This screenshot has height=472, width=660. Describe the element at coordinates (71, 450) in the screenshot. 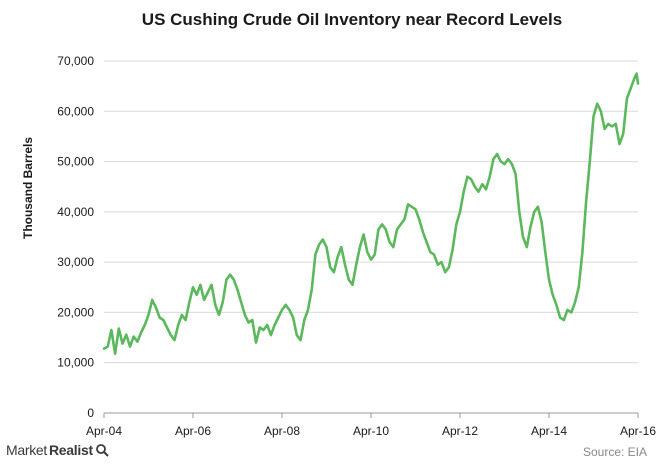

I see `brand-name-realist: Realist` at that location.